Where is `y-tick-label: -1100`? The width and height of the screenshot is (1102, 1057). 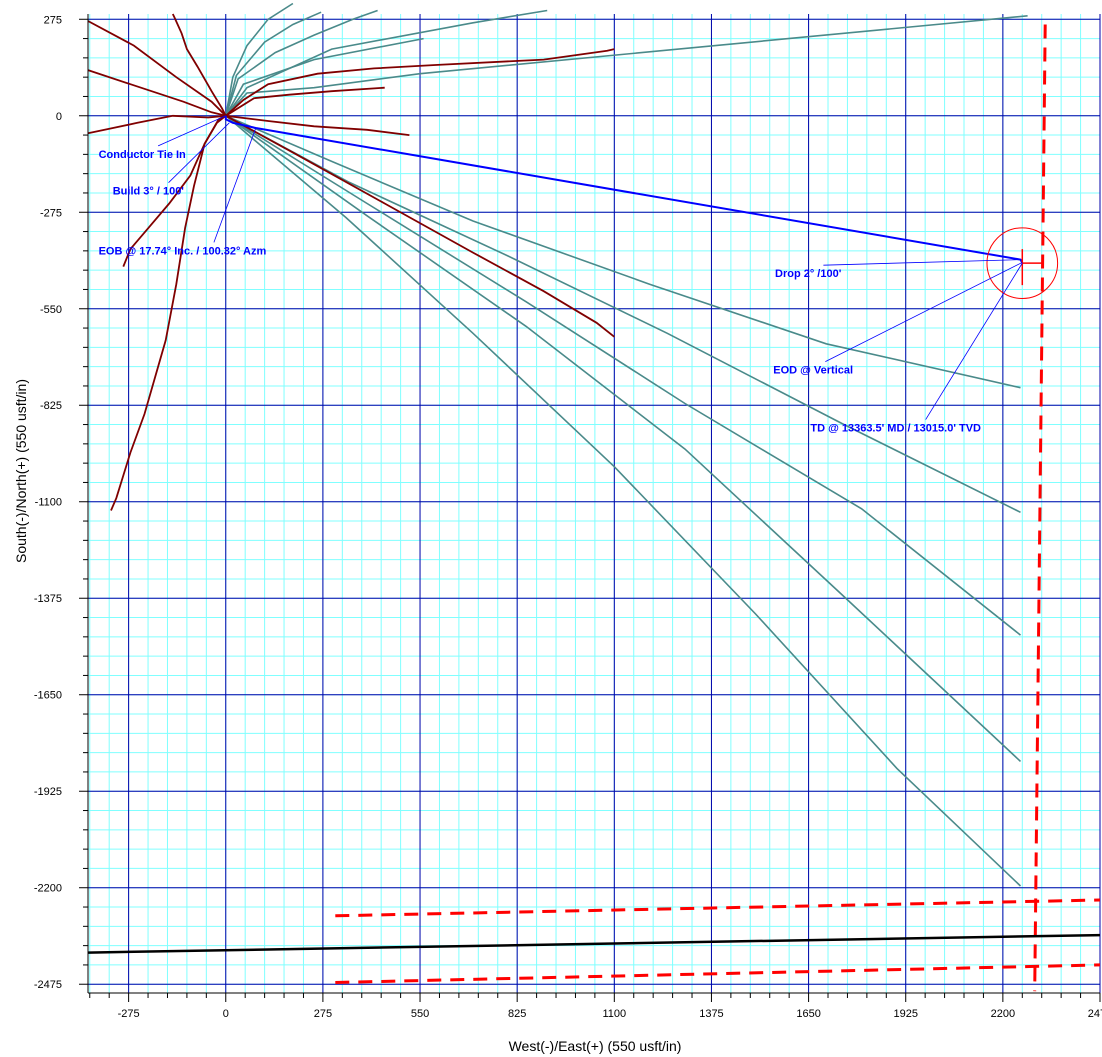
y-tick-label: -1100 is located at coordinates (48, 503).